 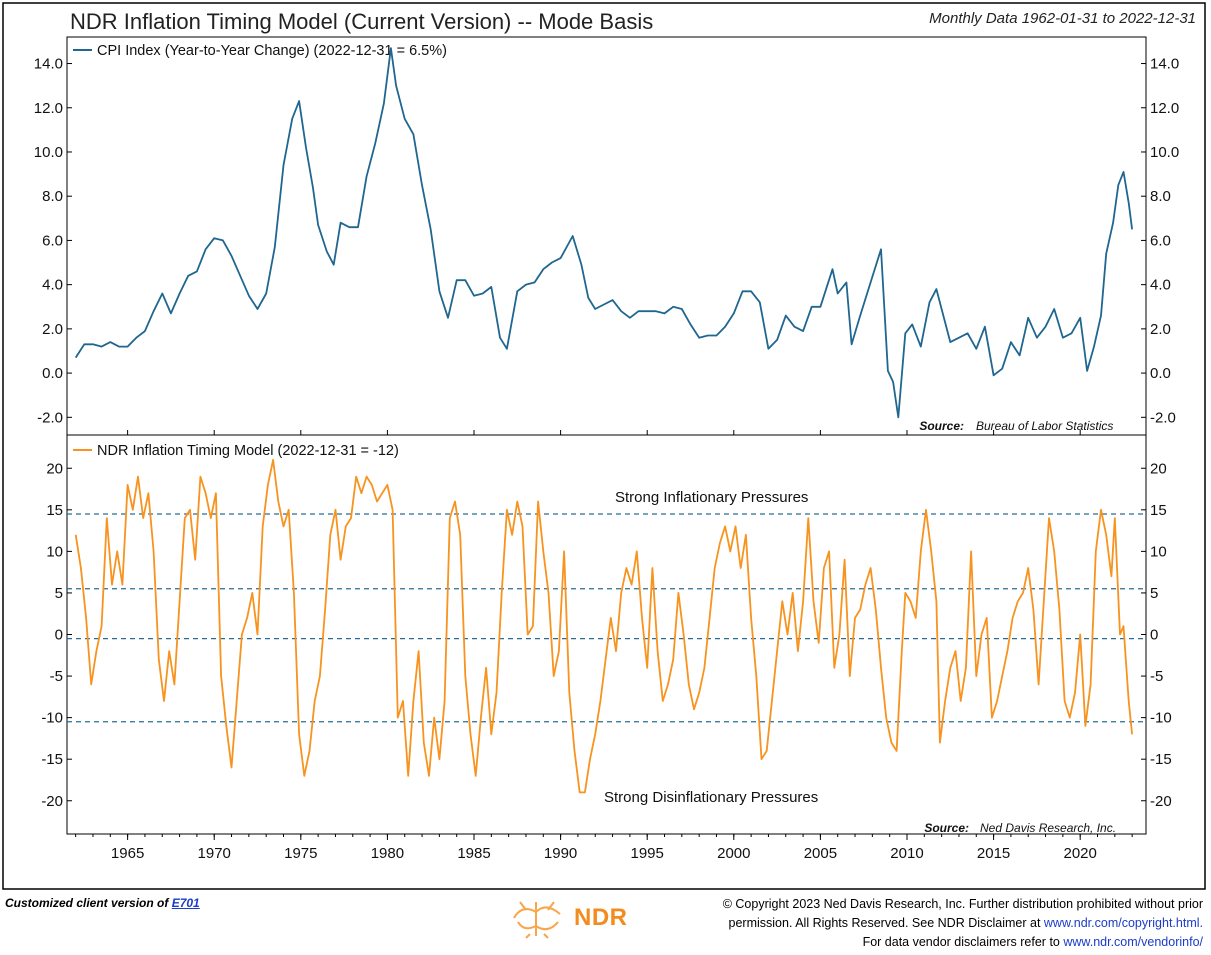 What do you see at coordinates (48, 108) in the screenshot?
I see `cpi-ytick-left-label: 12.0` at bounding box center [48, 108].